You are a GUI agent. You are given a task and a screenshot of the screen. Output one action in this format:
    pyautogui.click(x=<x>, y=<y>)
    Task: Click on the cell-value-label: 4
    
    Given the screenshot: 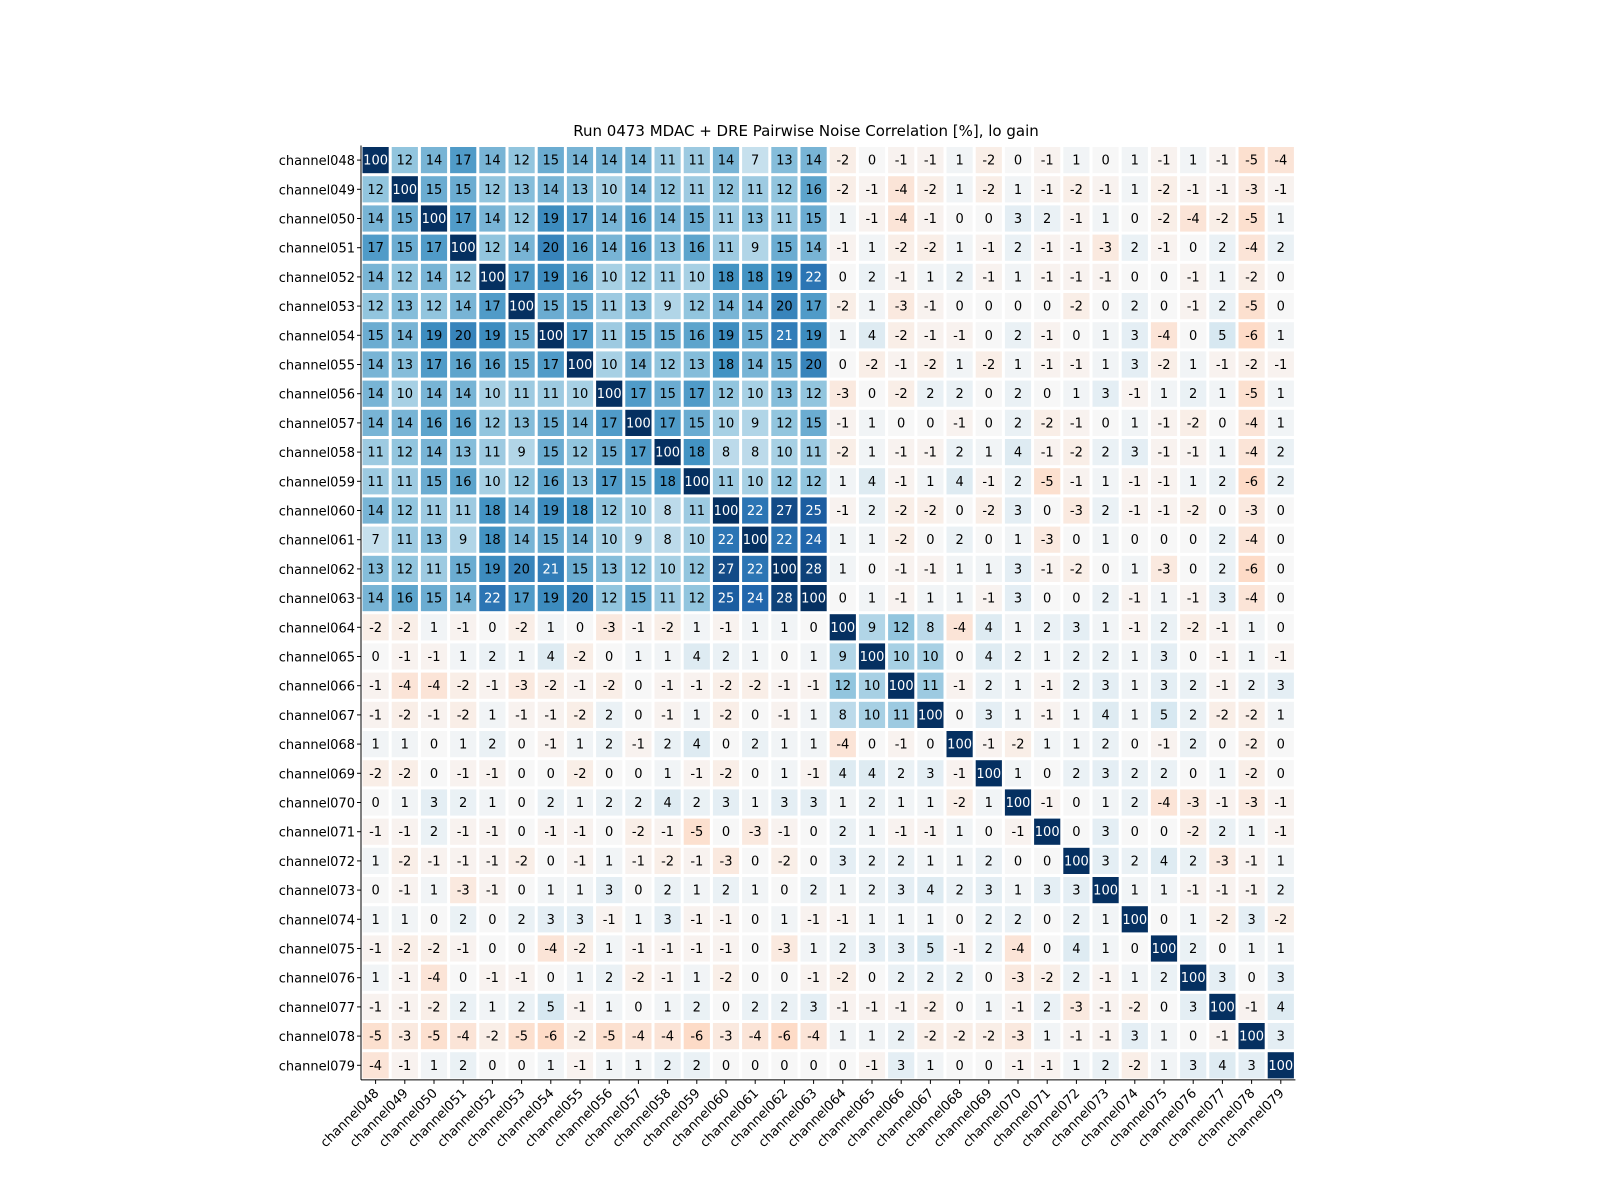 What is the action you would take?
    pyautogui.click(x=959, y=482)
    